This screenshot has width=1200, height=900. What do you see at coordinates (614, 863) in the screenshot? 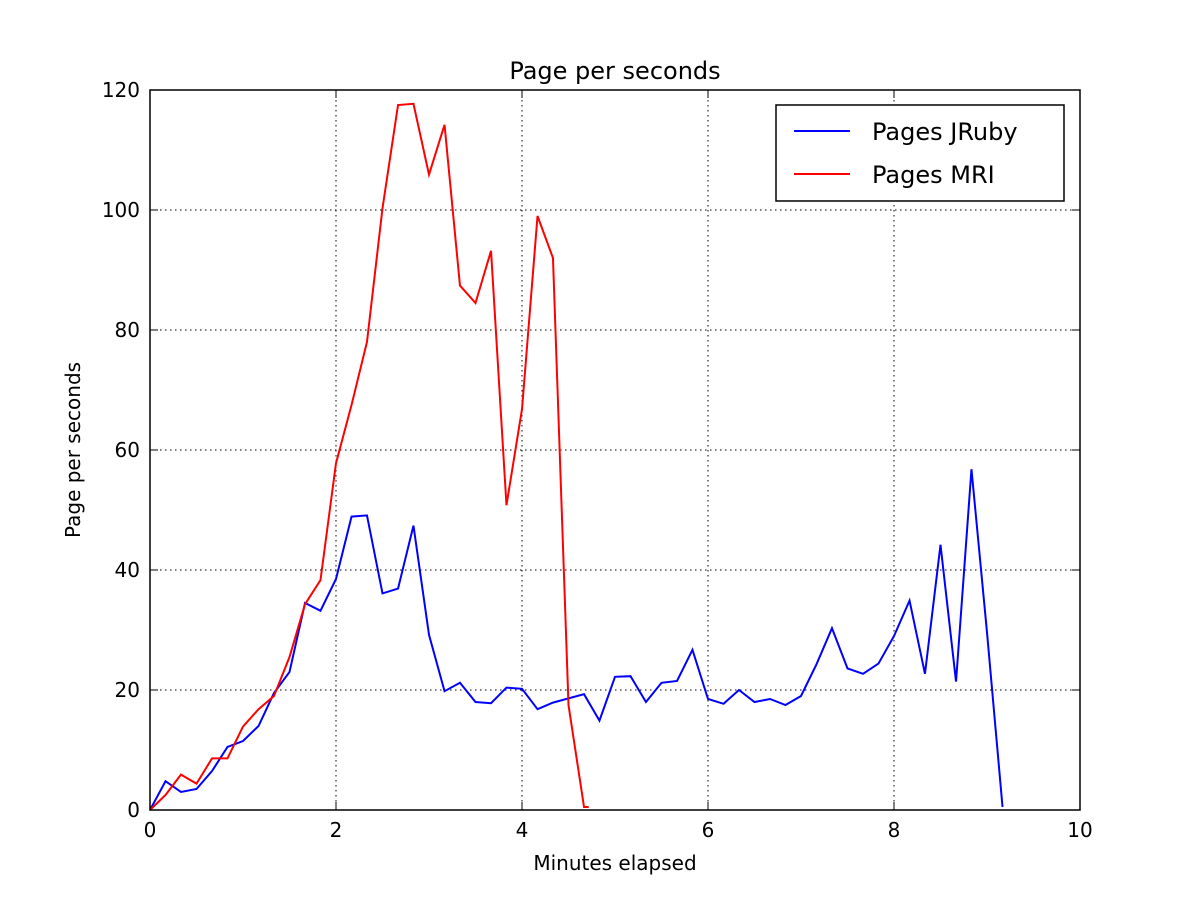
I see `x-axis-label: Minutes elapsed` at bounding box center [614, 863].